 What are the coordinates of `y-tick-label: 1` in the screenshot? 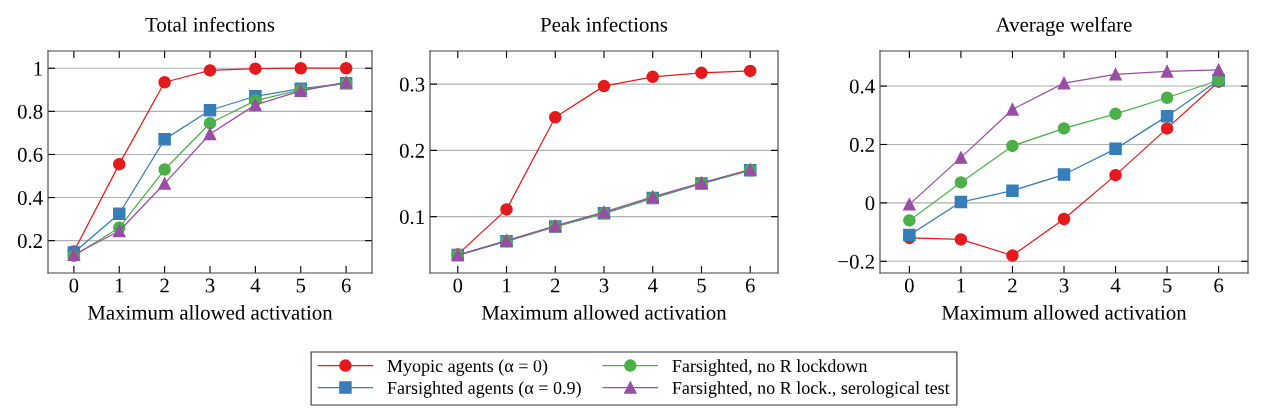 It's located at (38, 68).